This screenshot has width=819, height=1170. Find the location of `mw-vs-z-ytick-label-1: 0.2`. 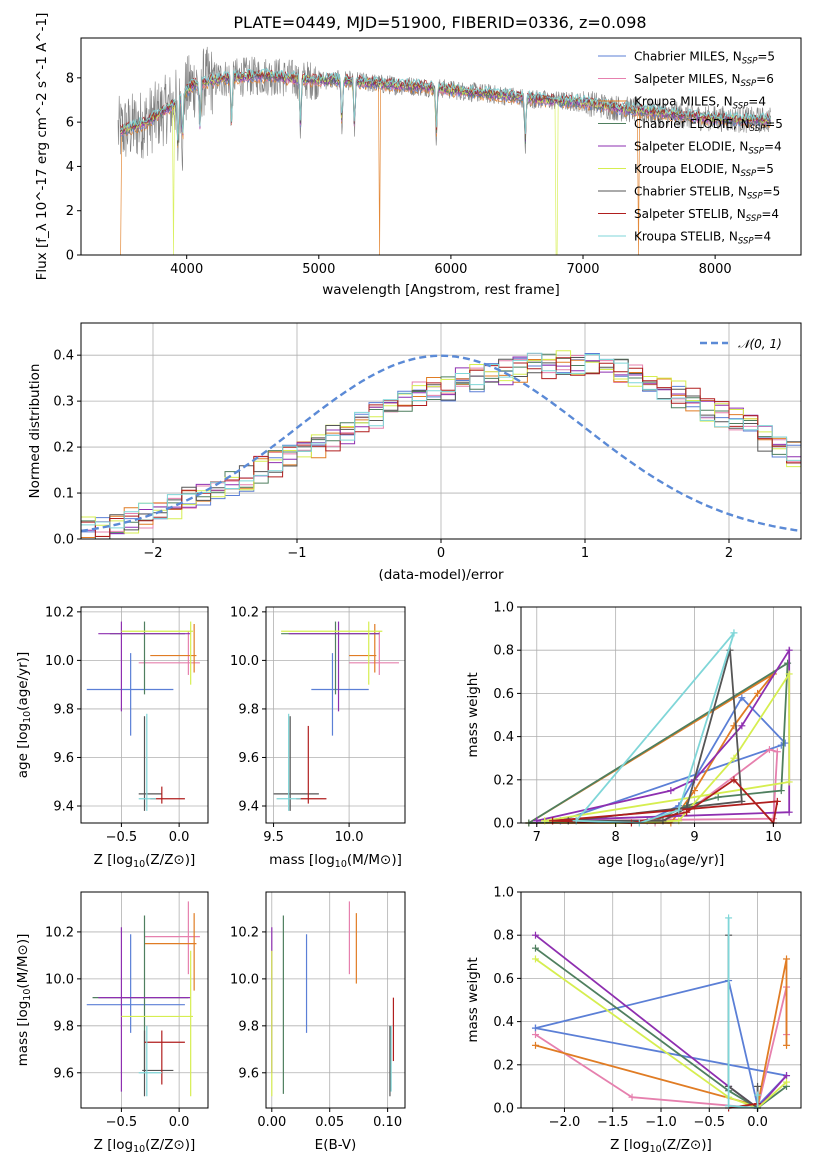

mw-vs-z-ytick-label-1: 0.2 is located at coordinates (503, 1065).